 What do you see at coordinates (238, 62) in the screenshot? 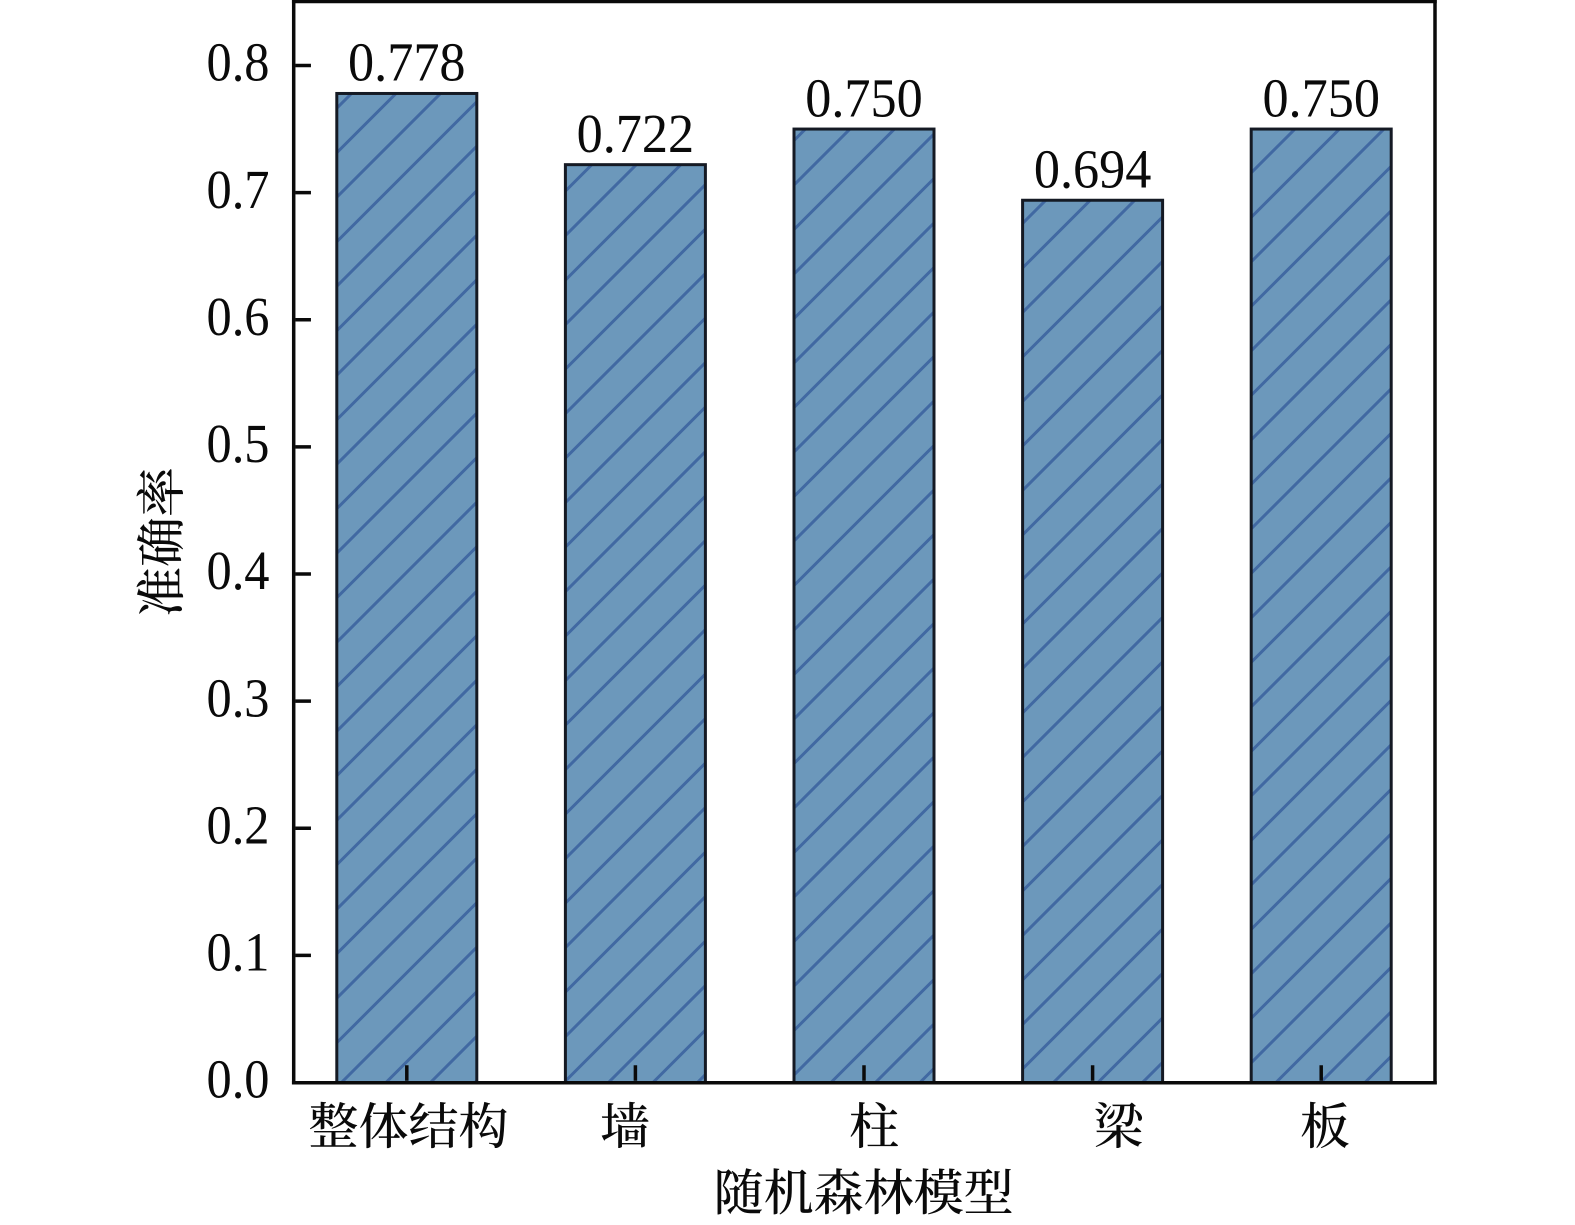
I see `svg-text: 0.8` at bounding box center [238, 62].